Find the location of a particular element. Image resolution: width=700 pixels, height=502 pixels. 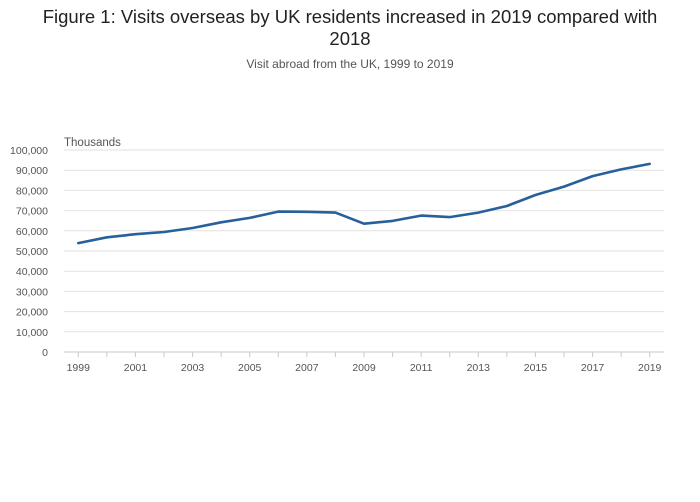

y-tick-label: 30,000 is located at coordinates (32, 292).